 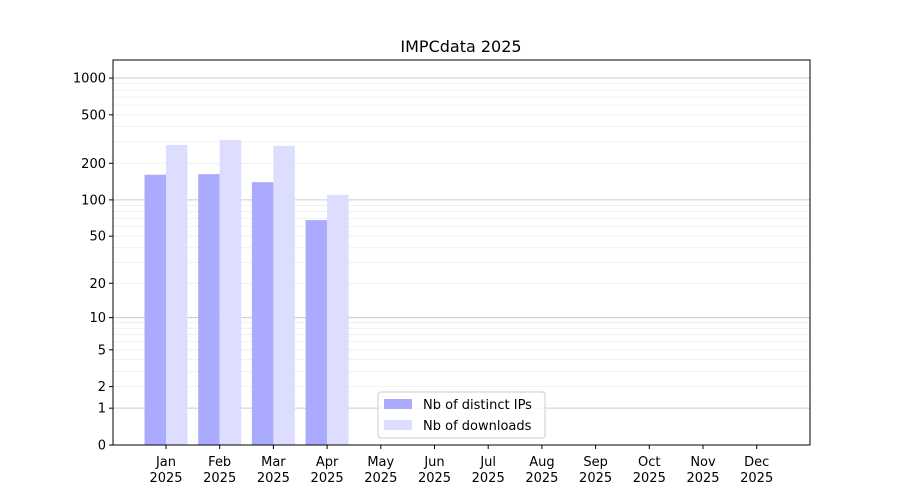 I want to click on y-tick-label: 500, so click(x=93, y=115).